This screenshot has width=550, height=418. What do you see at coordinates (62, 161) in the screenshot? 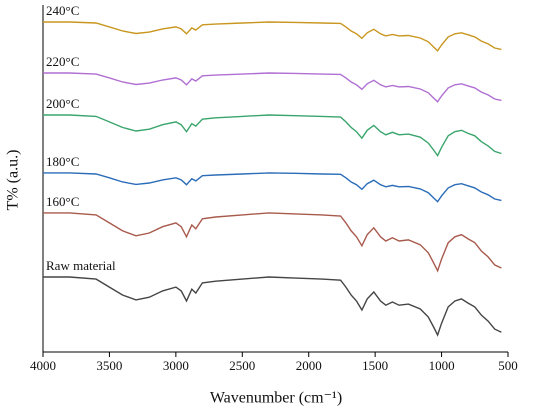
I see `series-label: 180°C` at bounding box center [62, 161].